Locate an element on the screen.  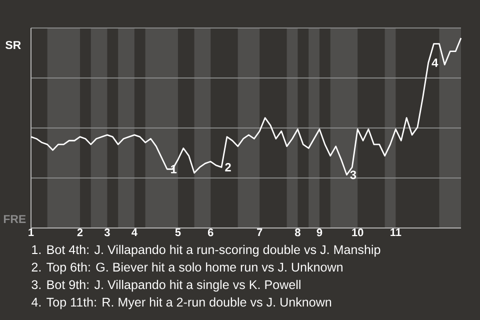
x-tick-label: 4 is located at coordinates (135, 232).